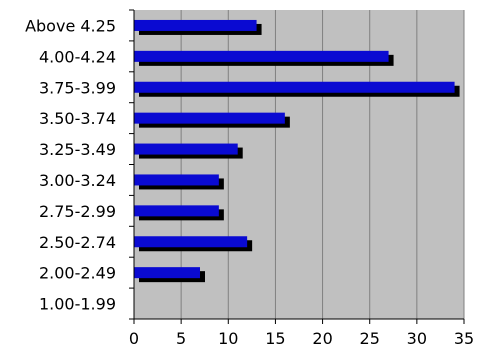  Describe the element at coordinates (417, 338) in the screenshot. I see `x-tick-label: 30` at that location.